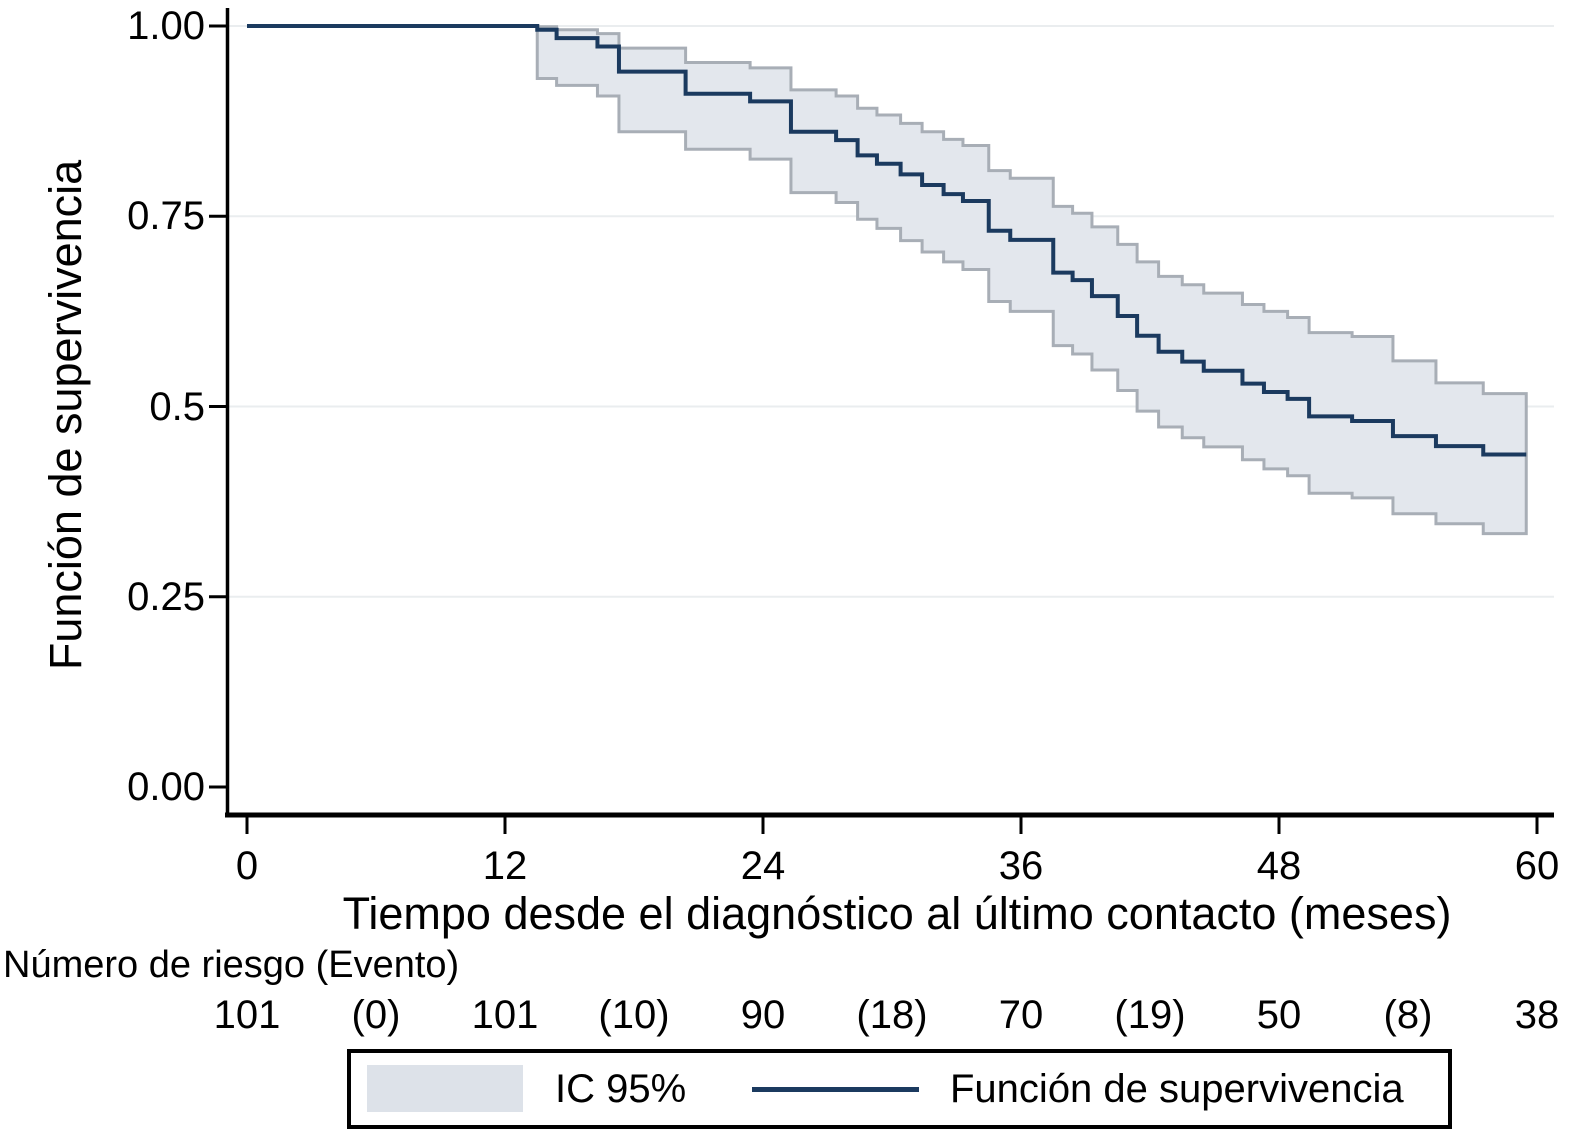  I want to click on event-count: (19), so click(1150, 1015).